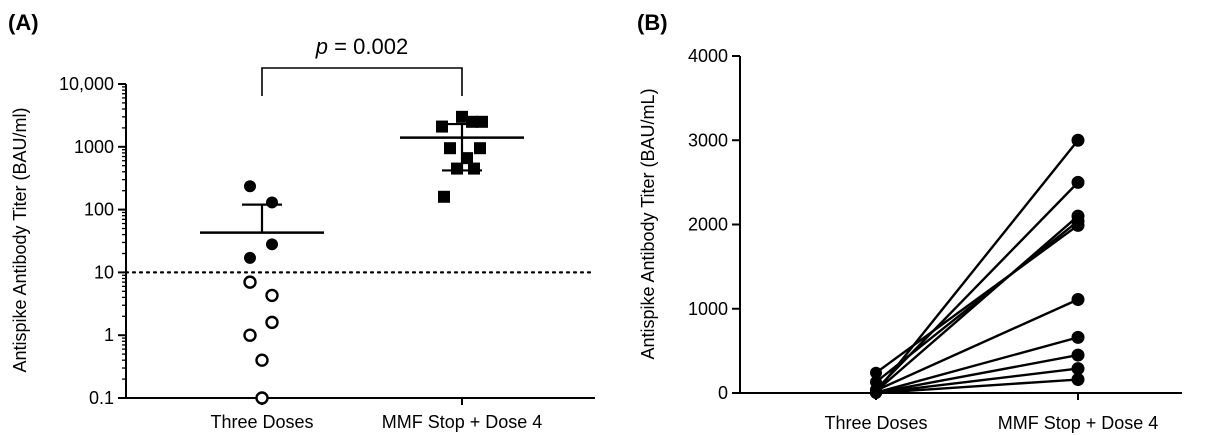 The width and height of the screenshot is (1210, 435). I want to click on y-tick-label: 100, so click(99, 210).